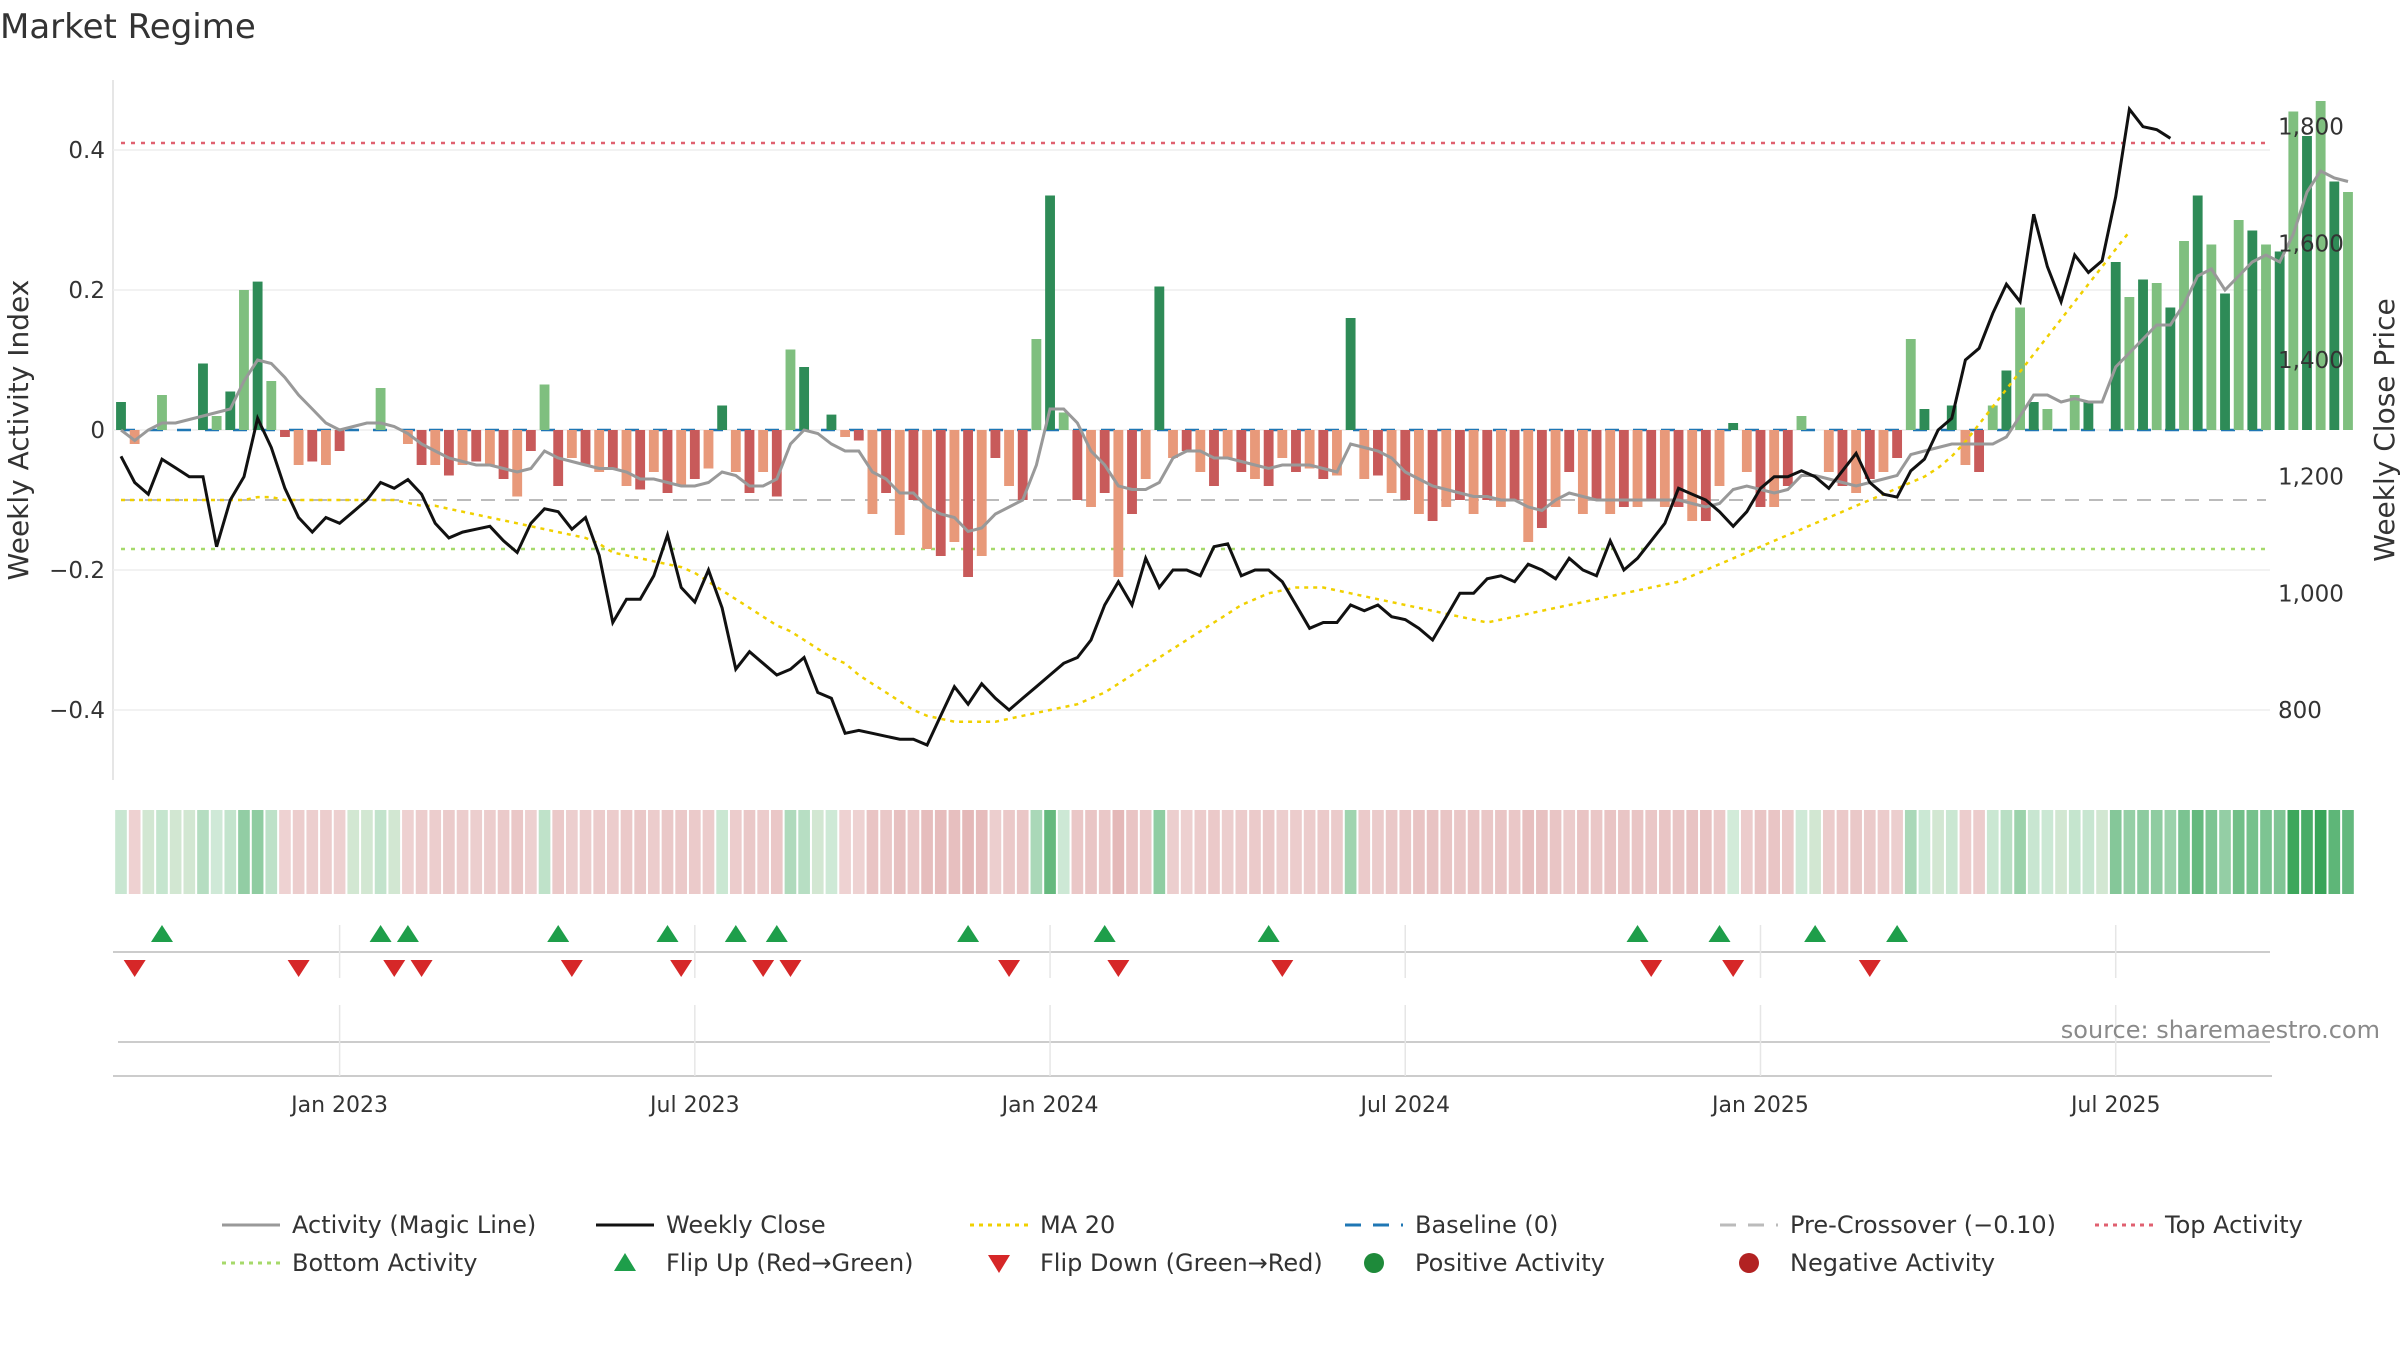  Describe the element at coordinates (414, 1225) in the screenshot. I see `legend-label: Activity (Magic Line)` at that location.